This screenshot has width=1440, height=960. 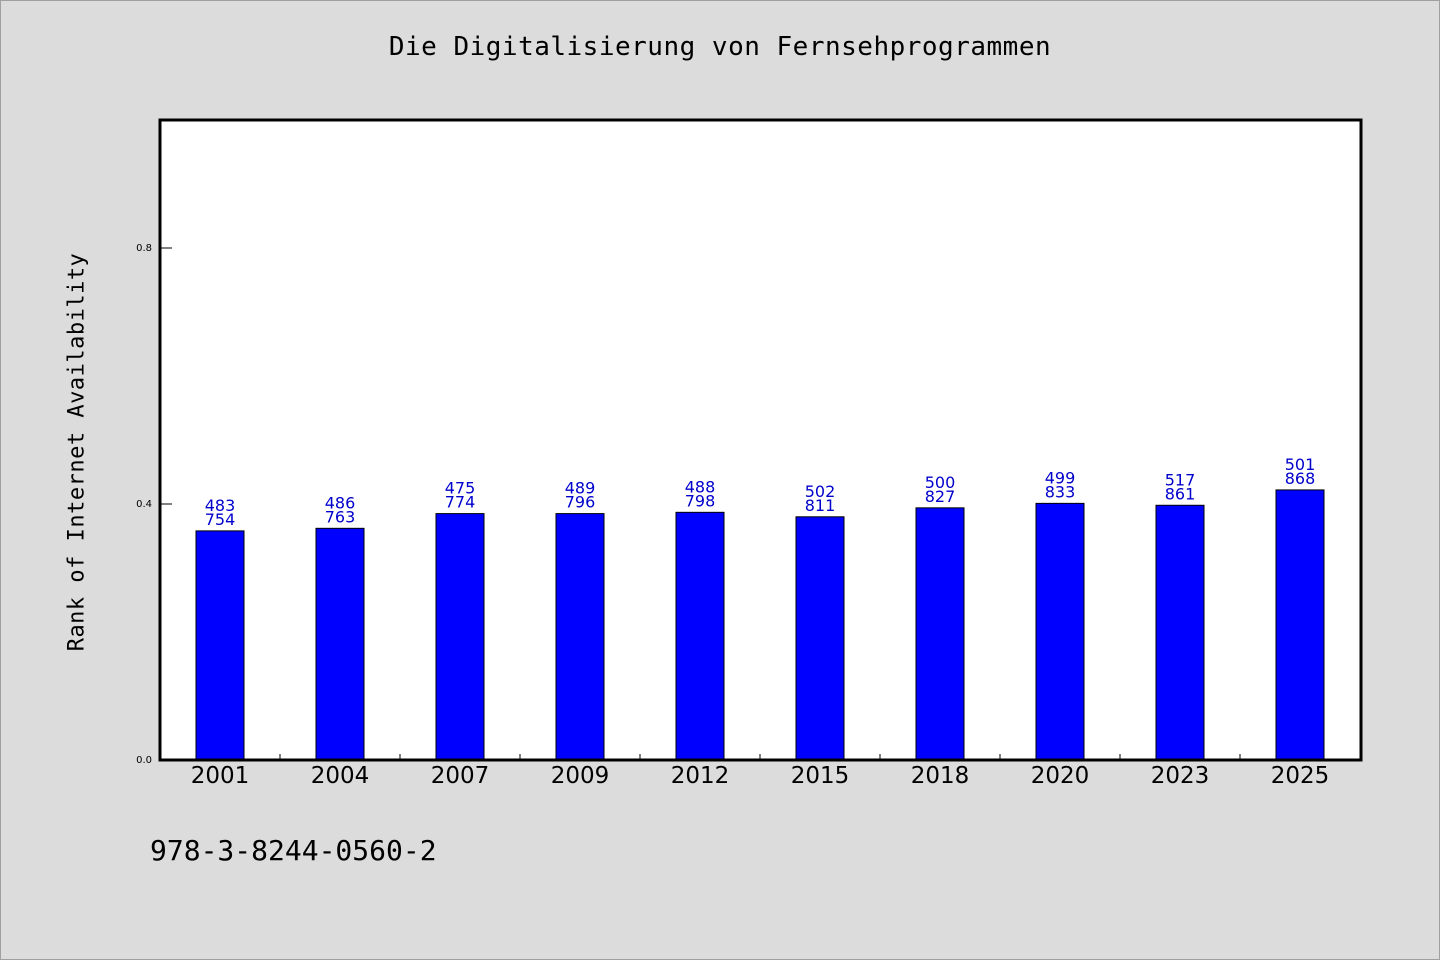 I want to click on x-tick-label: 2001, so click(x=220, y=776).